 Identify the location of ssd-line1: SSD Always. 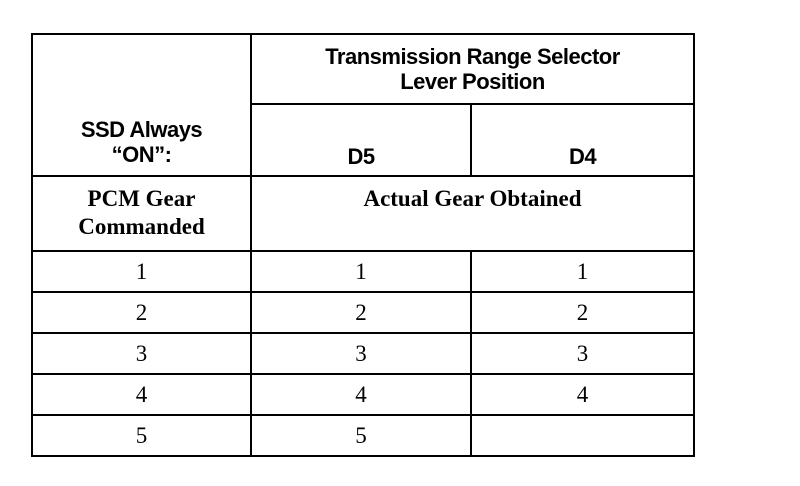
(141, 129).